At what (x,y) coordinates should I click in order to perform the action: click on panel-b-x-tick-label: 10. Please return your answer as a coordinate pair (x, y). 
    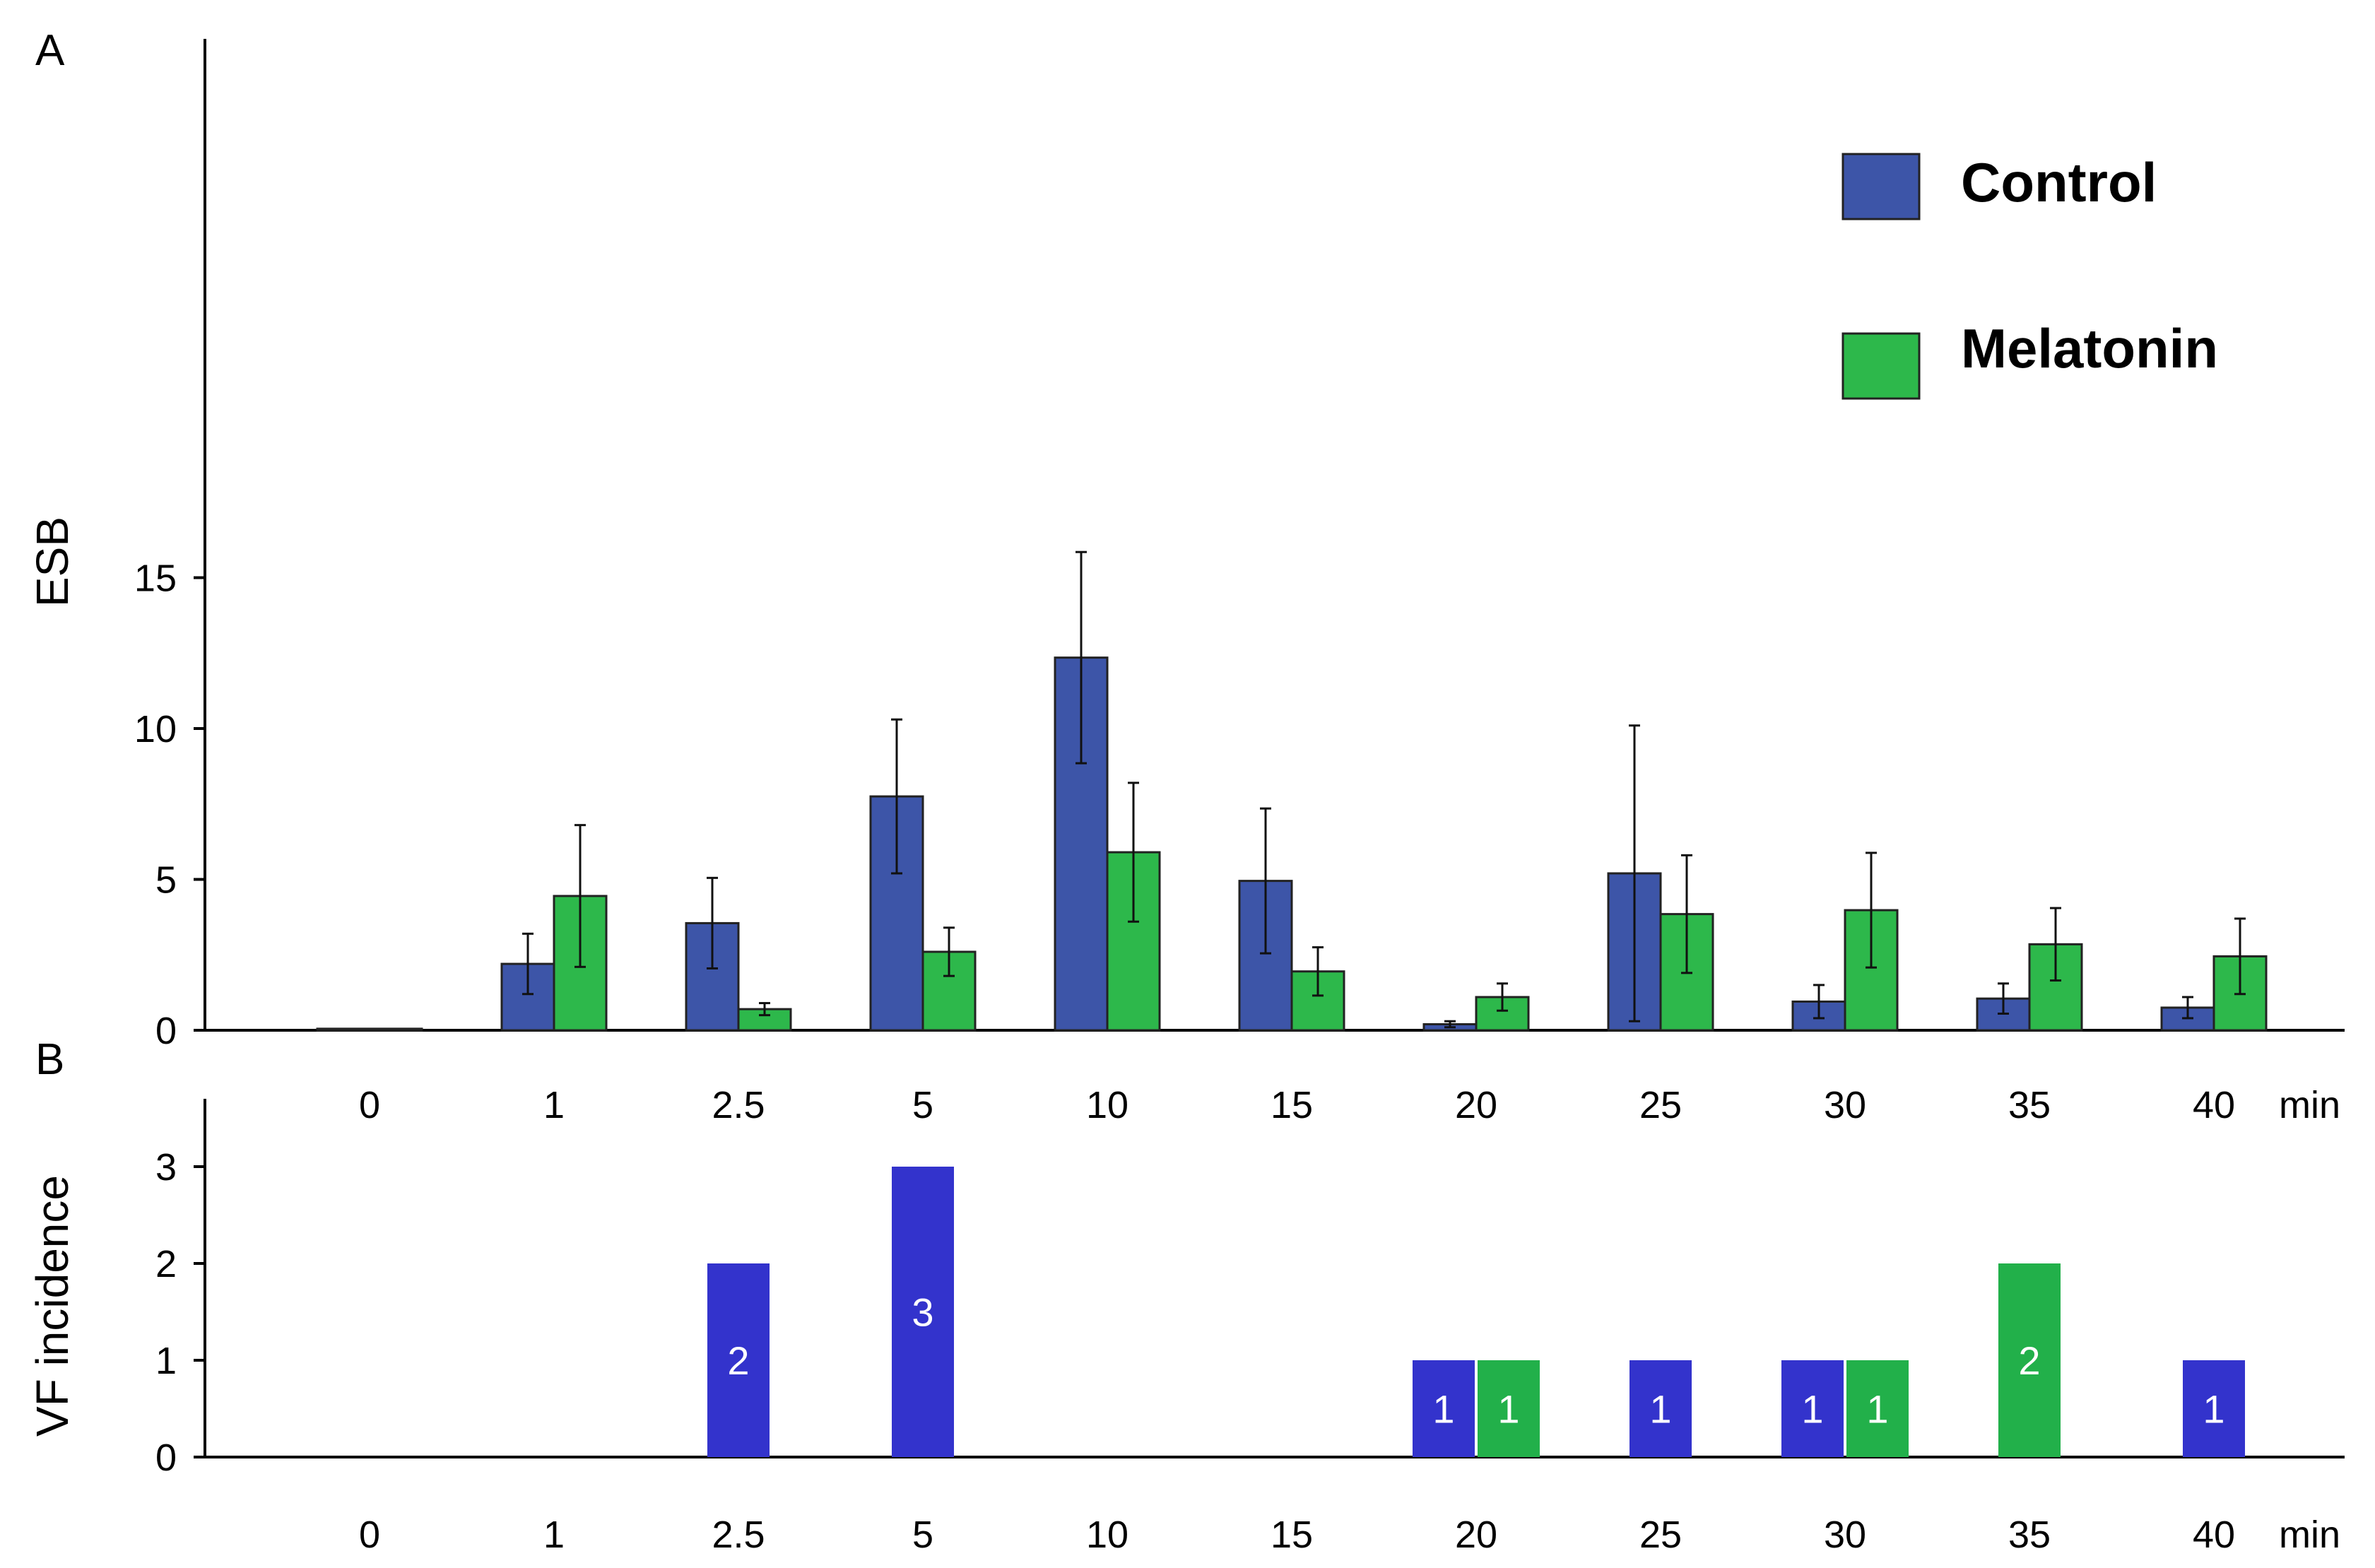
    Looking at the image, I should click on (1107, 1535).